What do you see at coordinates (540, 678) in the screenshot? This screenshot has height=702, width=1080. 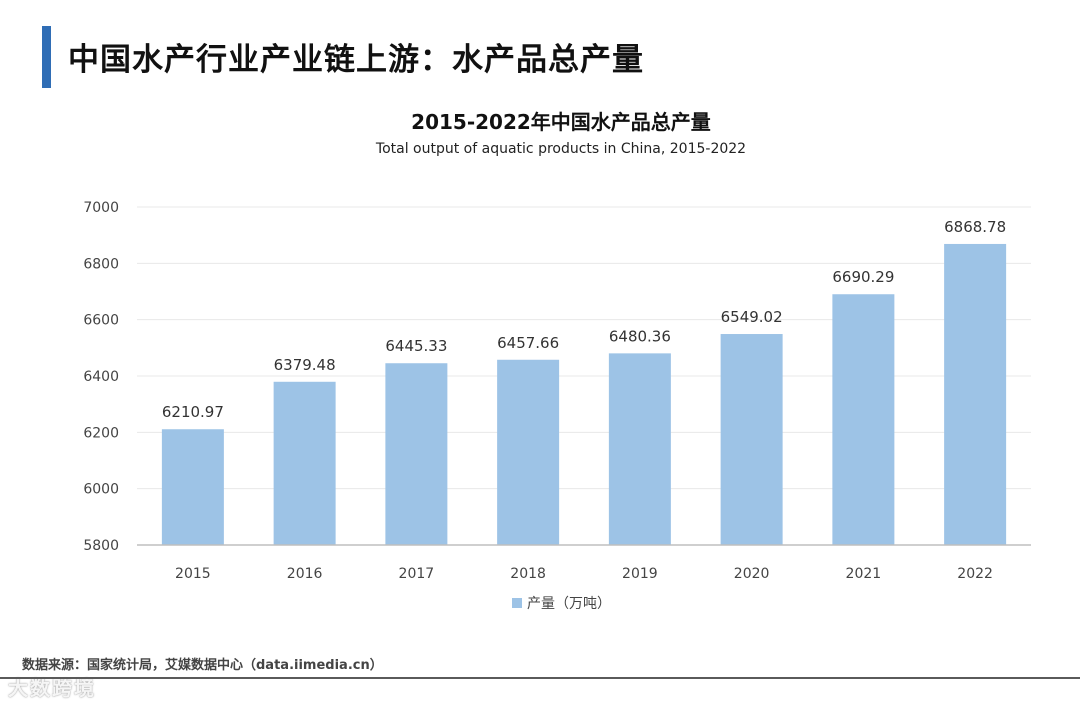 I see `footer-divider` at bounding box center [540, 678].